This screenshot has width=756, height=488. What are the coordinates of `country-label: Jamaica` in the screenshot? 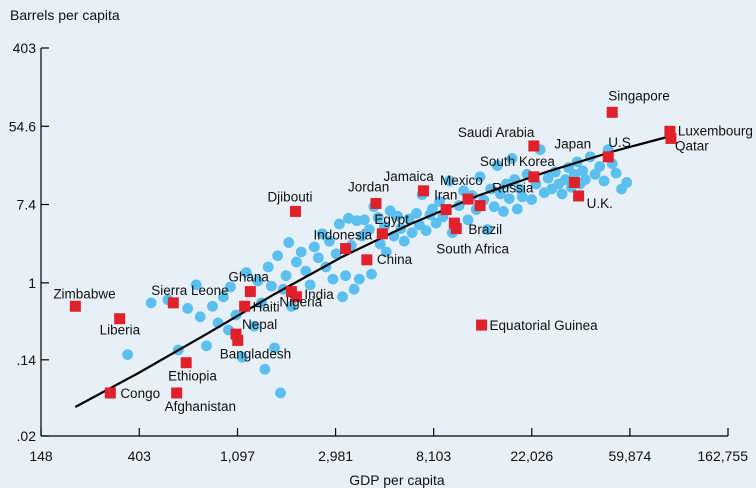 It's located at (408, 176).